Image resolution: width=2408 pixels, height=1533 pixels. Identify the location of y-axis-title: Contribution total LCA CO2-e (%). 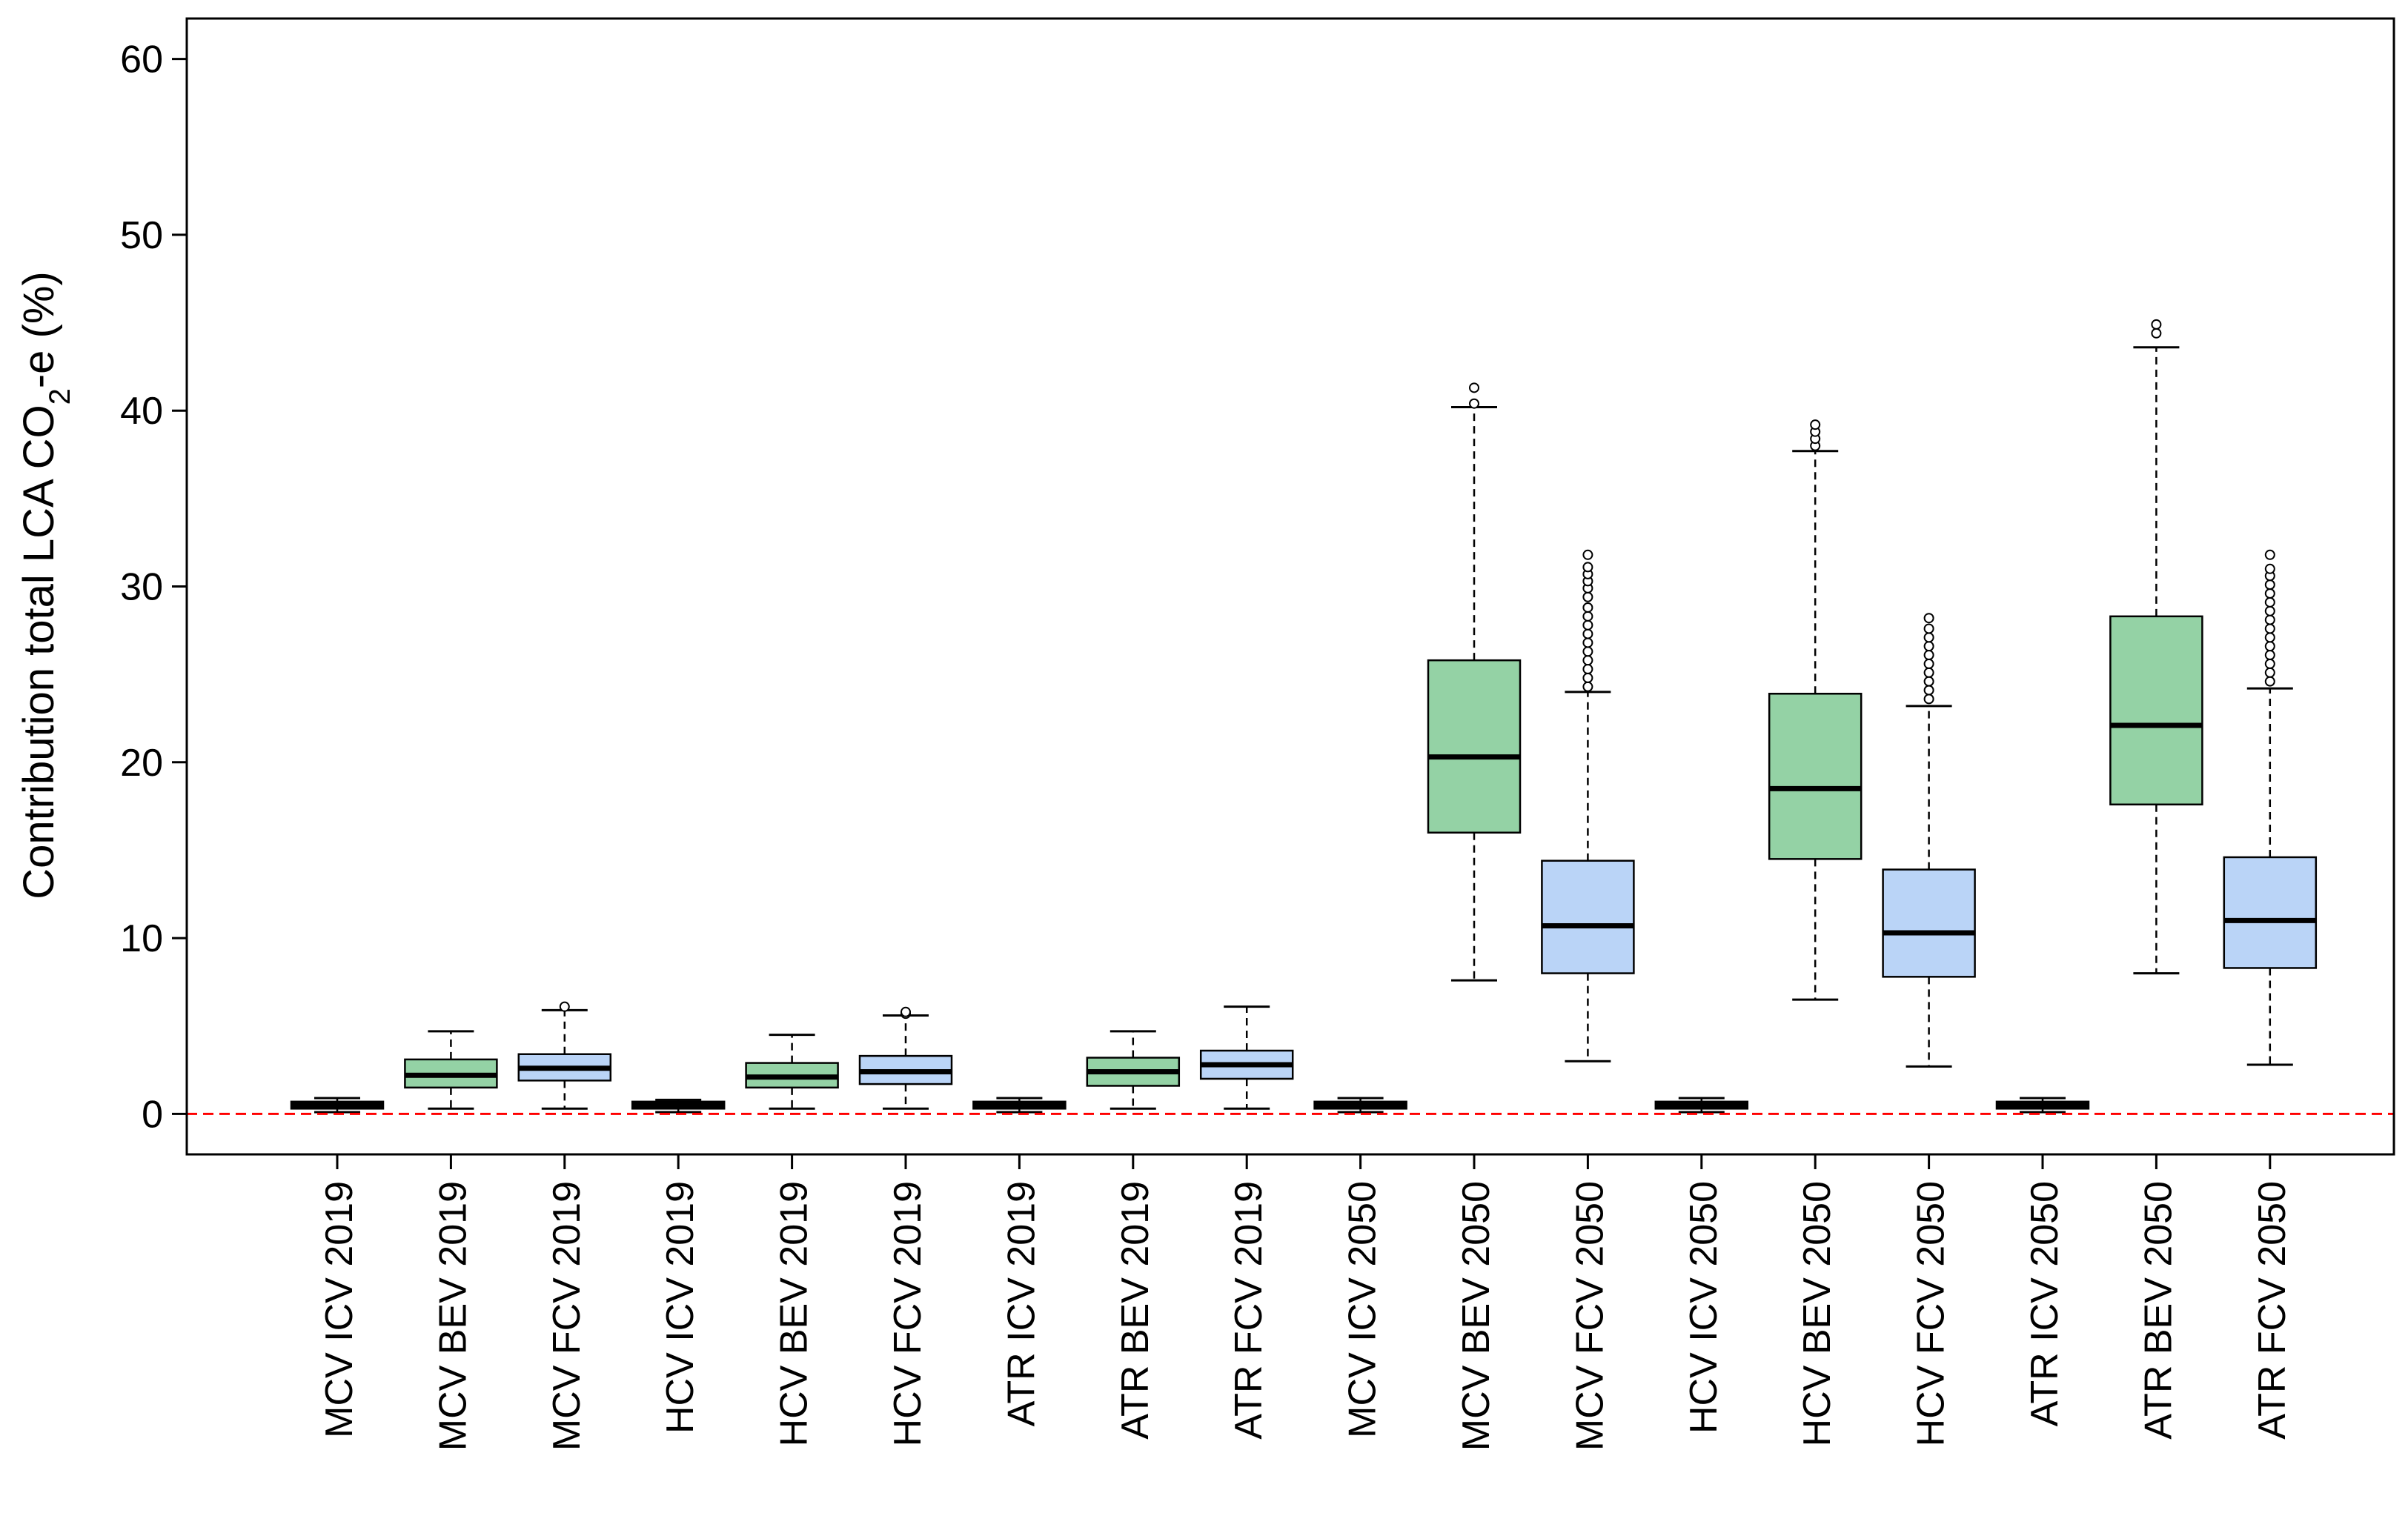
(46, 585).